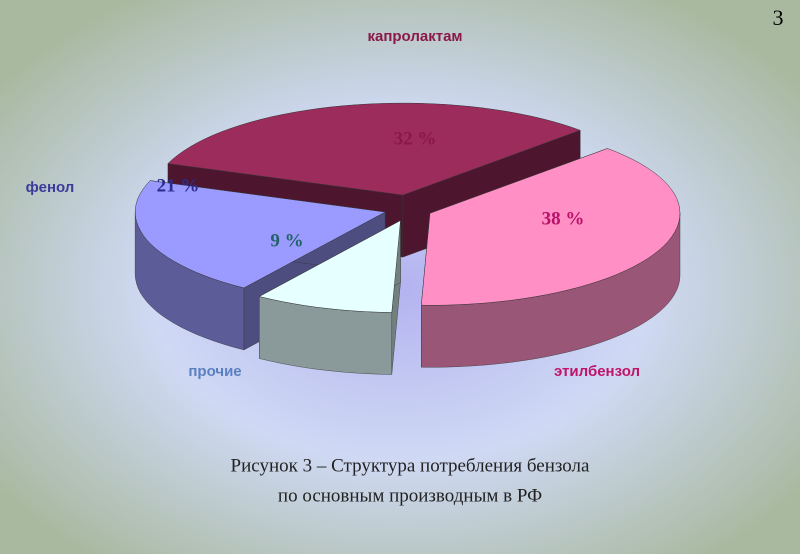  What do you see at coordinates (178, 185) in the screenshot?
I see `value-label: 21 %` at bounding box center [178, 185].